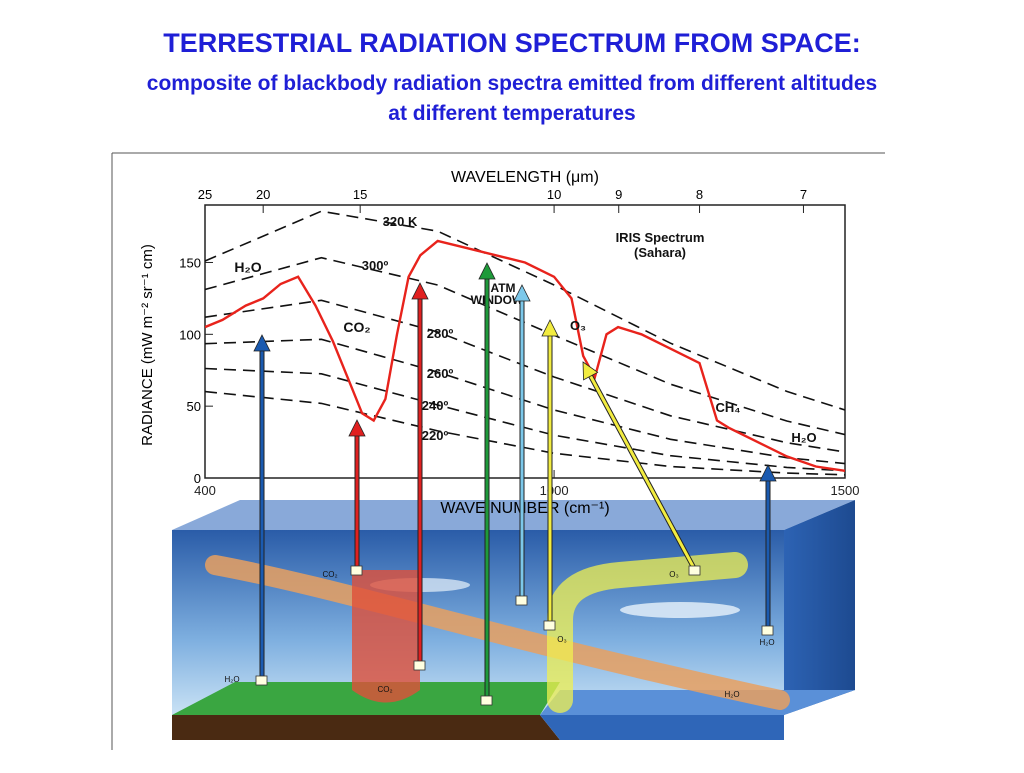  Describe the element at coordinates (497, 300) in the screenshot. I see `annotation: WINDOW` at that location.